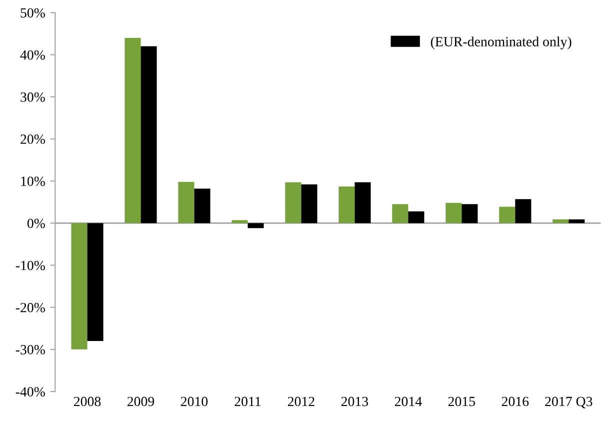  Describe the element at coordinates (501, 43) in the screenshot. I see `legend-label: (EUR-denominated only)` at that location.